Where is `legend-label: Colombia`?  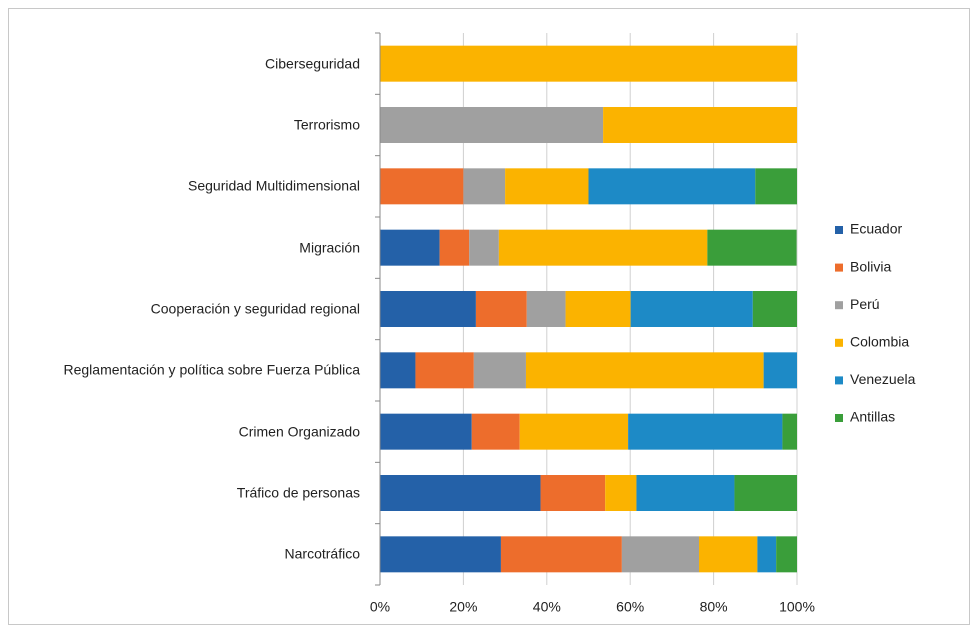 legend-label: Colombia is located at coordinates (879, 342).